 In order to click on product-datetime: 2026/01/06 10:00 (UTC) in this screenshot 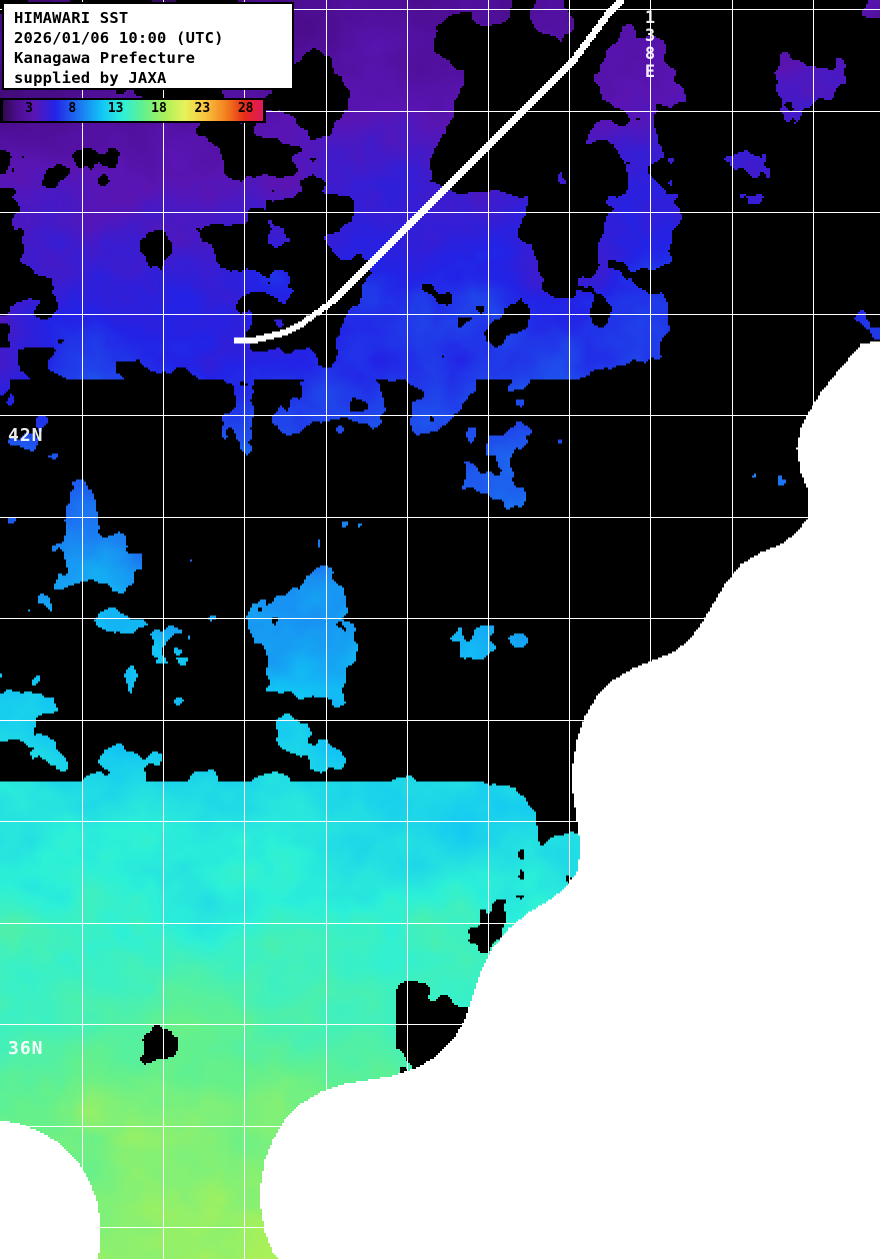, I will do `click(119, 38)`.